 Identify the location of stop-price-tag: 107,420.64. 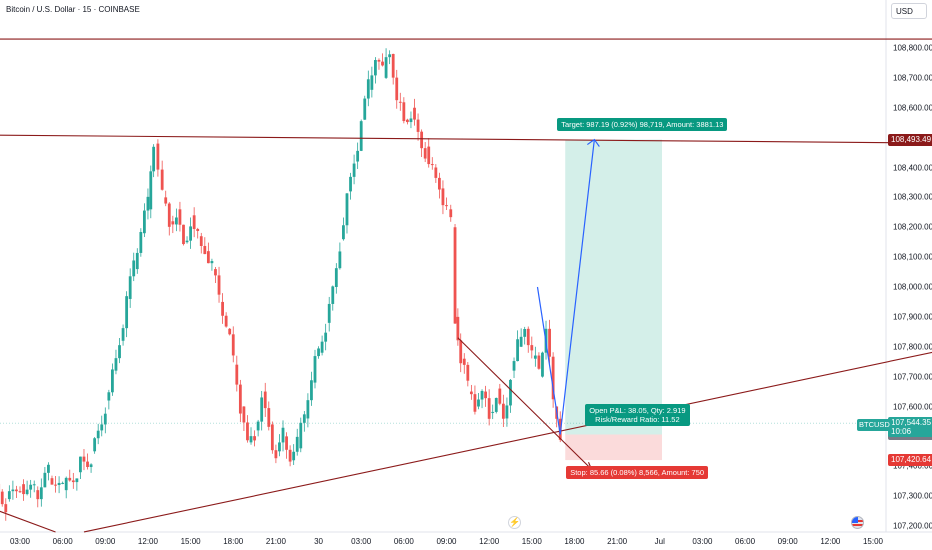
(910, 460).